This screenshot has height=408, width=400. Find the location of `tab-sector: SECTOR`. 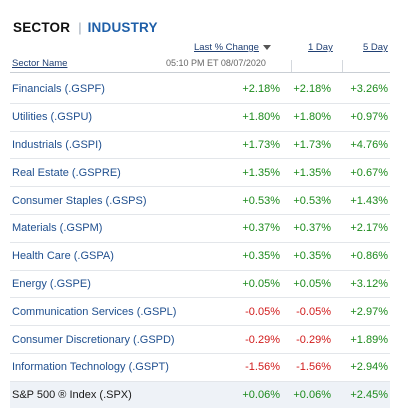

tab-sector: SECTOR is located at coordinates (42, 27).